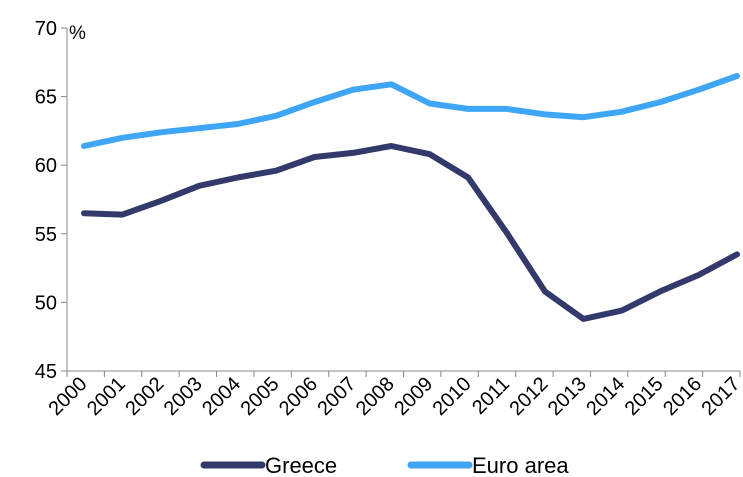 The image size is (743, 477). What do you see at coordinates (260, 396) in the screenshot?
I see `x-tick-label: 2005` at bounding box center [260, 396].